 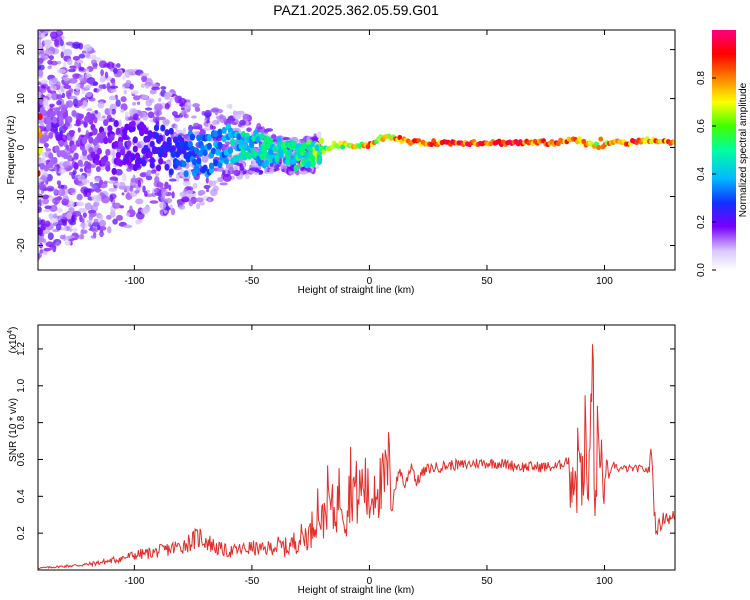 I want to click on x-tick-label: 100, so click(x=604, y=281).